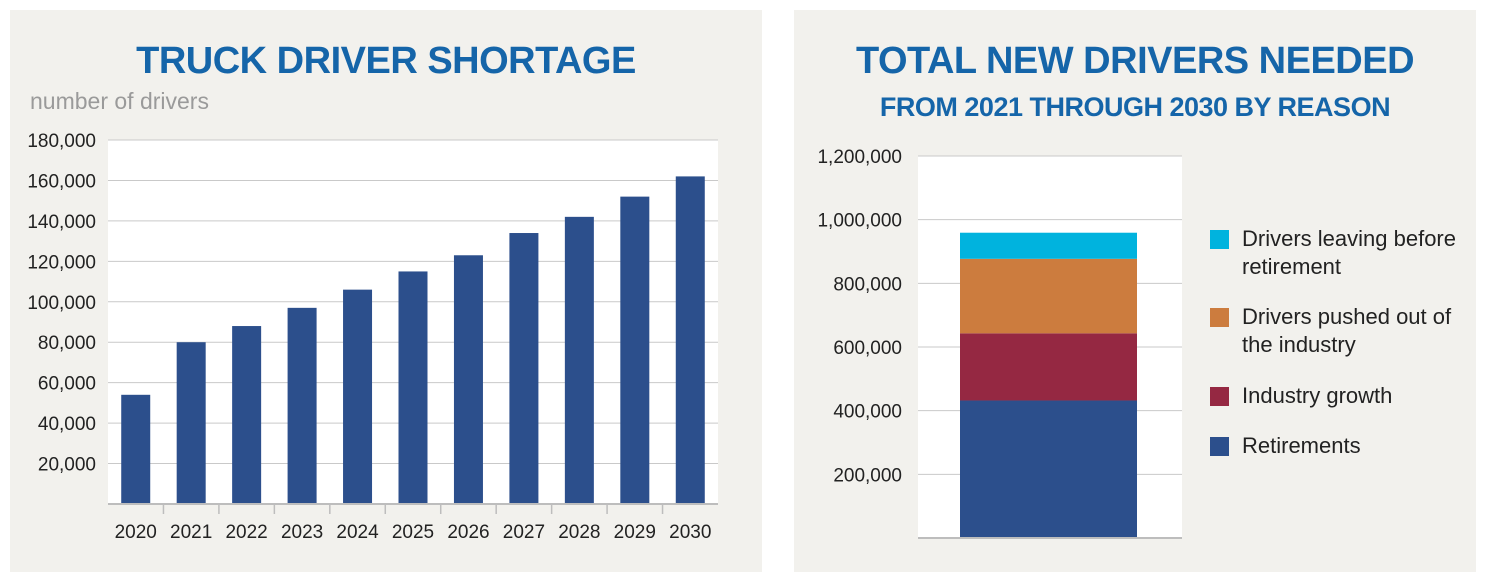  Describe the element at coordinates (1301, 445) in the screenshot. I see `legend-label: Retirements` at that location.